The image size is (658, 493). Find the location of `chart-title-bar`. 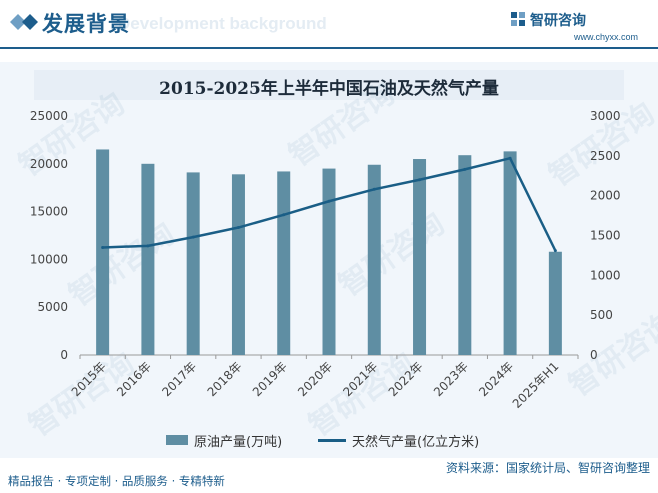

chart-title-bar is located at coordinates (329, 85).